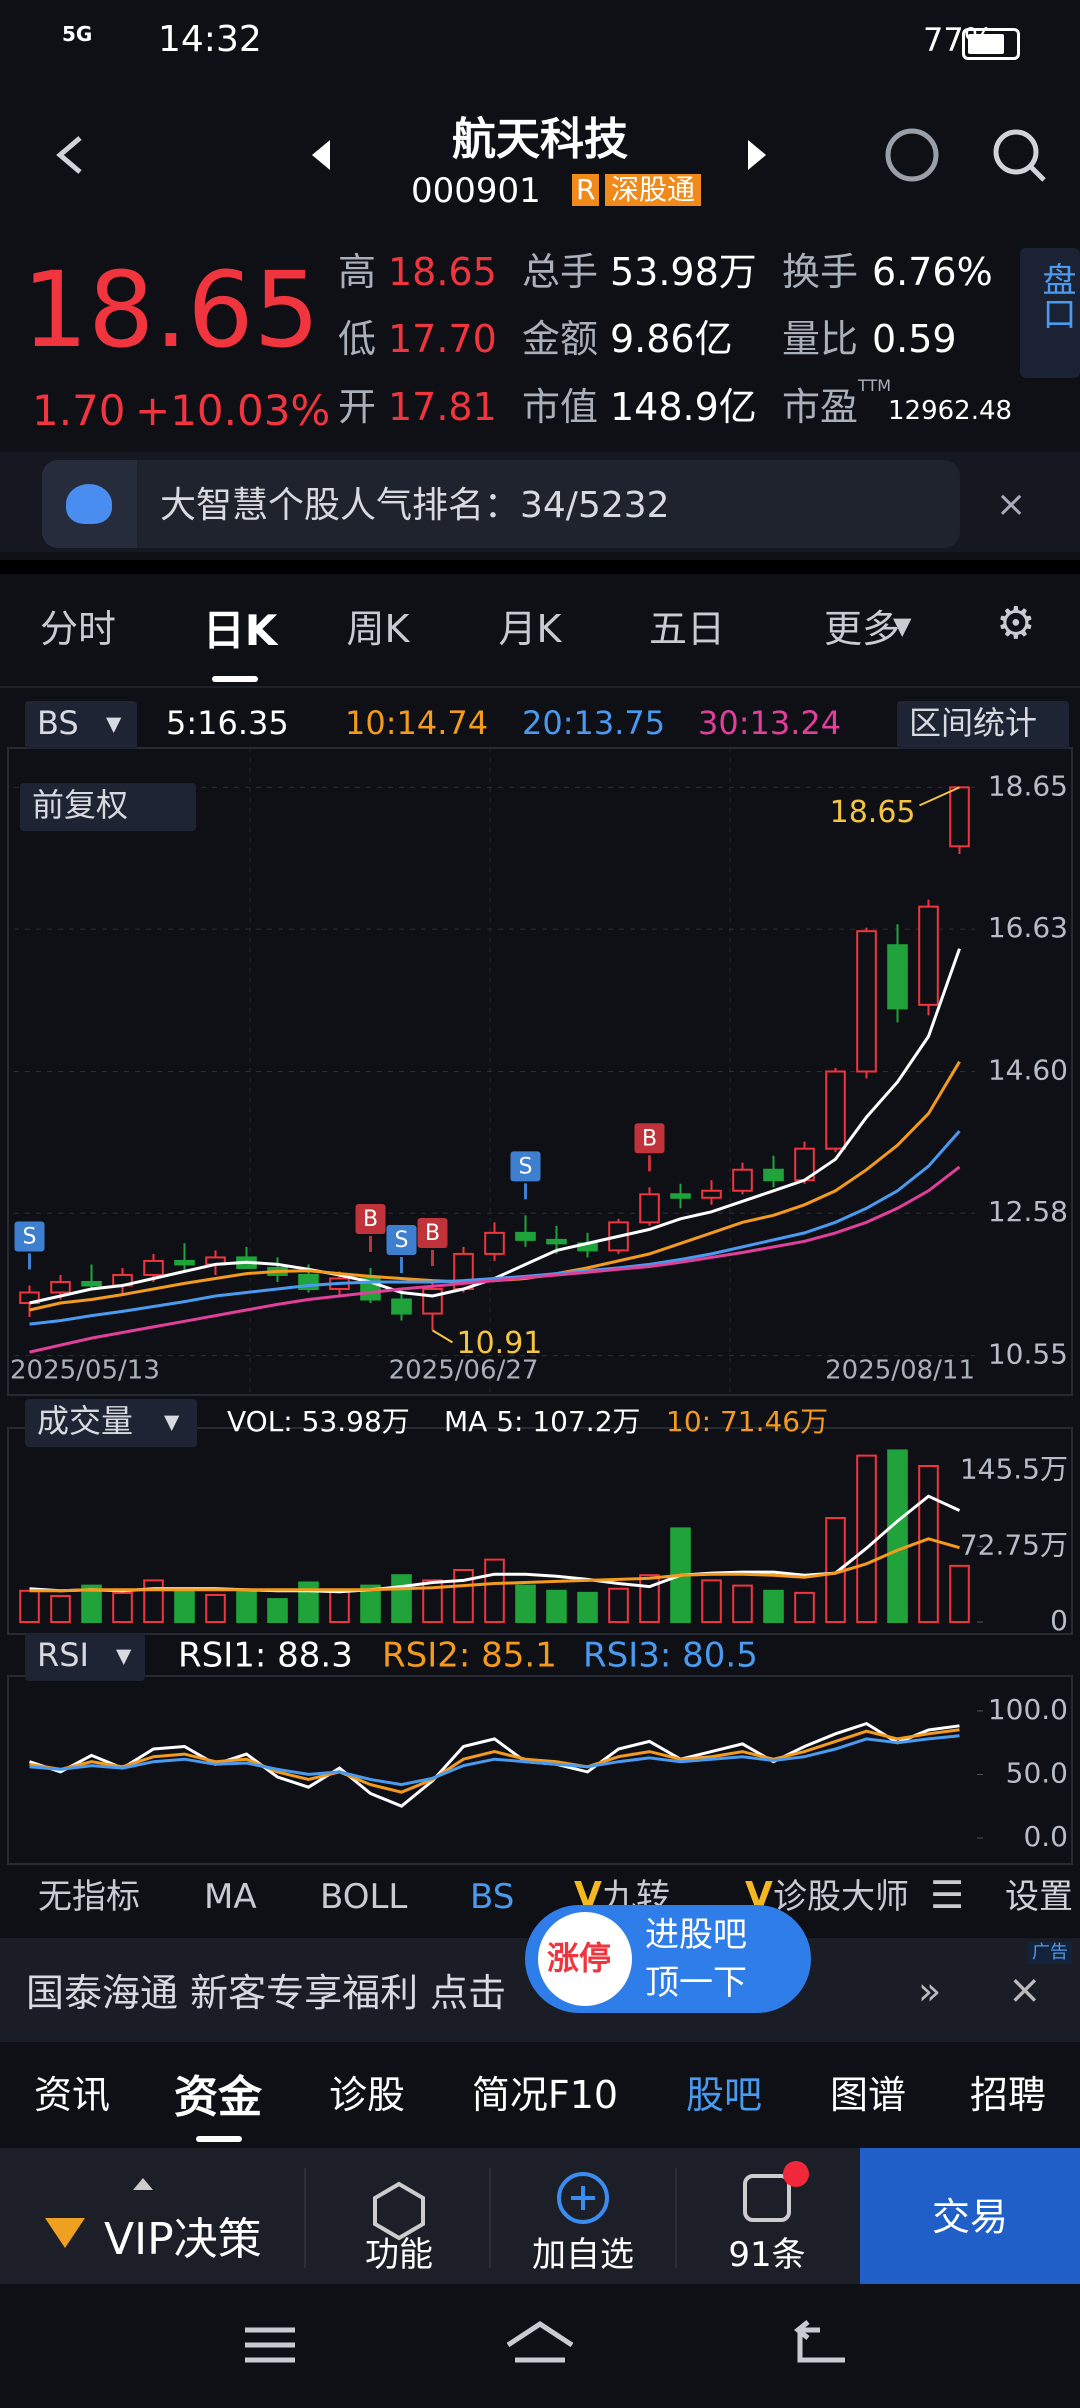 The width and height of the screenshot is (1080, 2408). I want to click on signal-label: S, so click(30, 1236).